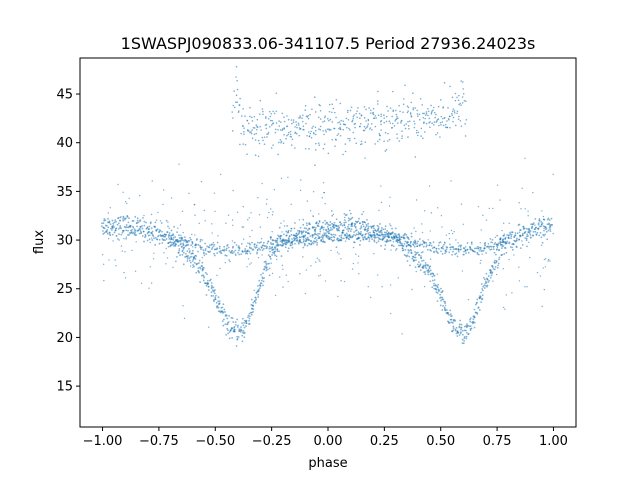  Describe the element at coordinates (327, 463) in the screenshot. I see `x-axis-label: phase` at that location.